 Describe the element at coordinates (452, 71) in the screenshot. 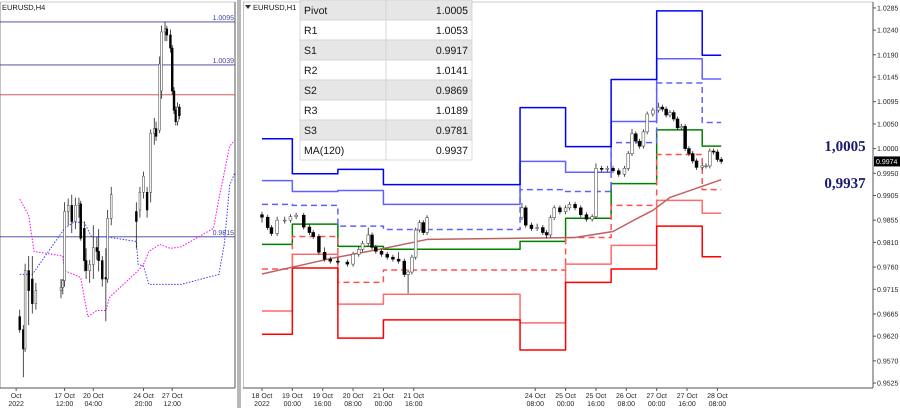

I see `data-label: 1.0141` at that location.